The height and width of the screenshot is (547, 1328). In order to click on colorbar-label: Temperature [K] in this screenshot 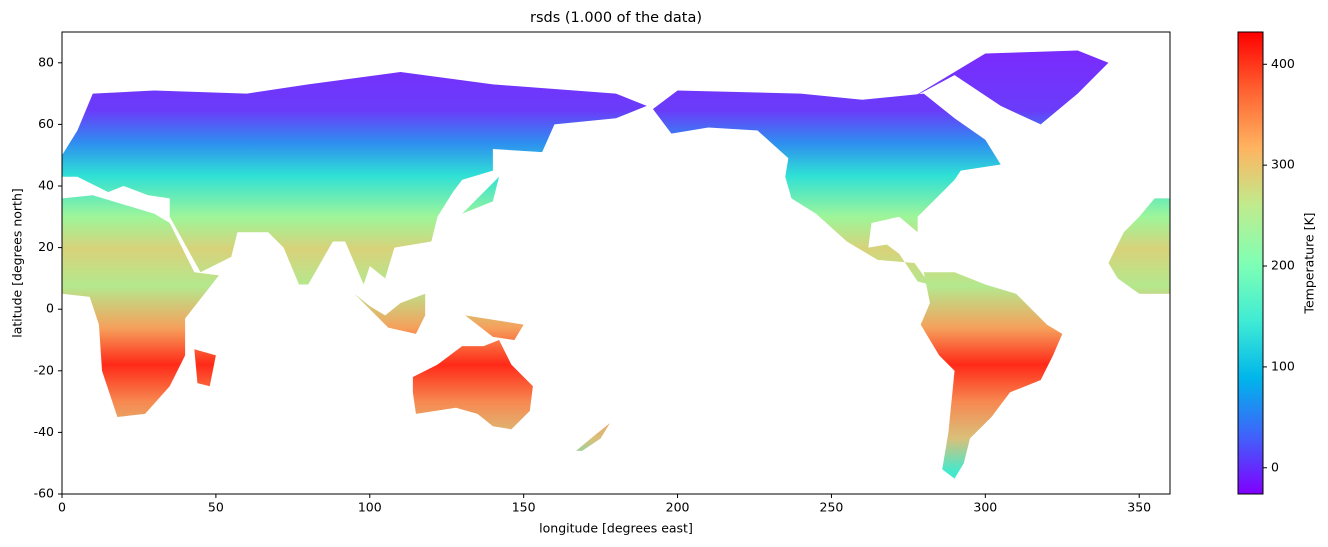, I will do `click(1309, 263)`.